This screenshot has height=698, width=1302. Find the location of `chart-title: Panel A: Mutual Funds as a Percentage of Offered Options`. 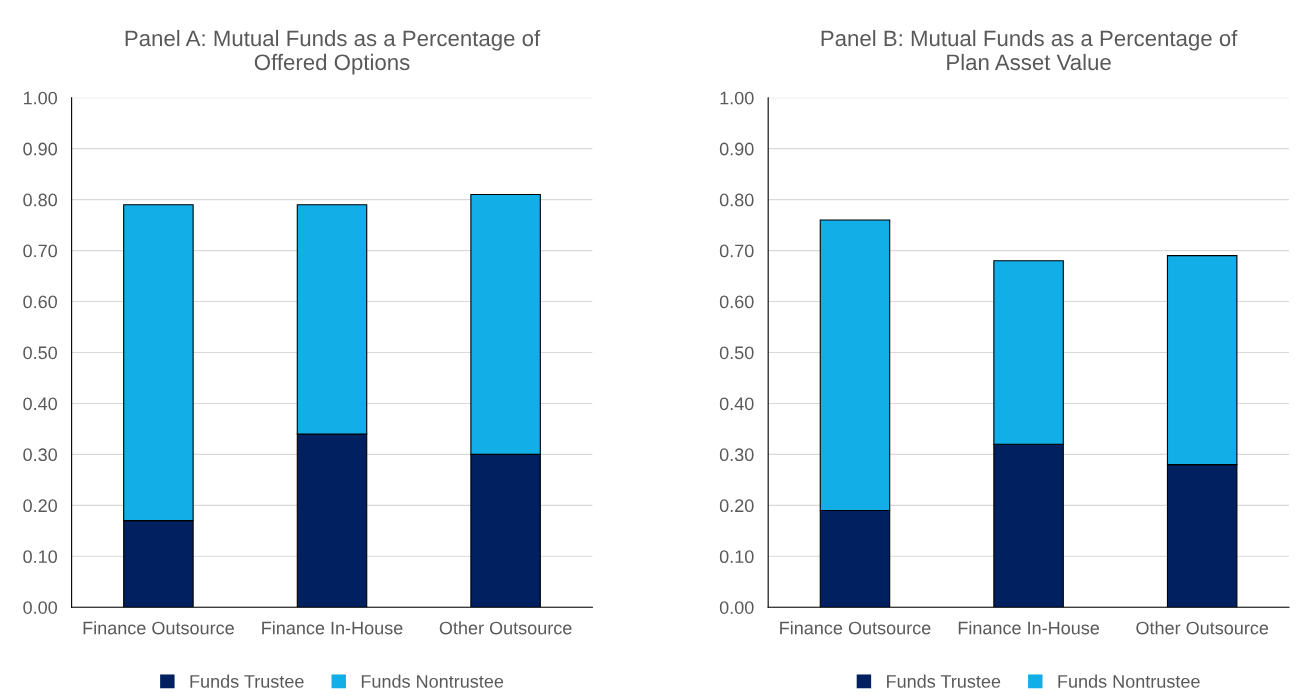

chart-title: Panel A: Mutual Funds as a Percentage of Offered Options is located at coordinates (333, 52).